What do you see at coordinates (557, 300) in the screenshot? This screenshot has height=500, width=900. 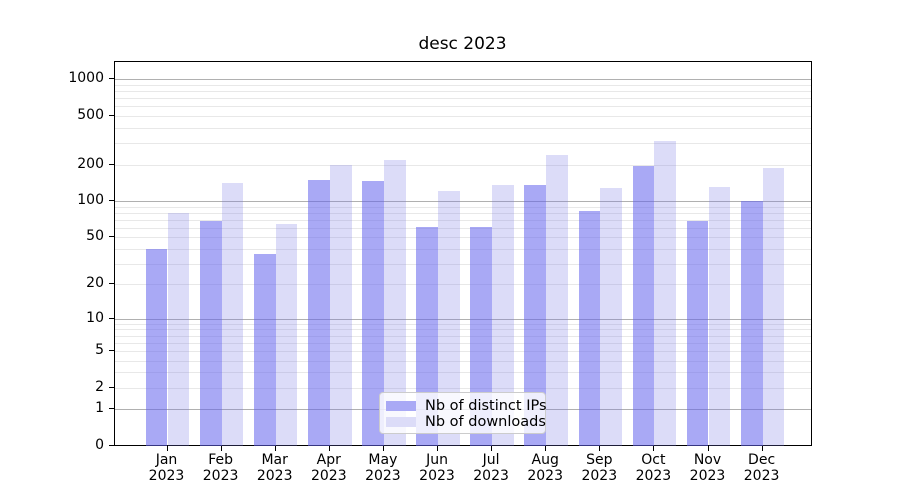 I see `bar-downloads-aug` at bounding box center [557, 300].